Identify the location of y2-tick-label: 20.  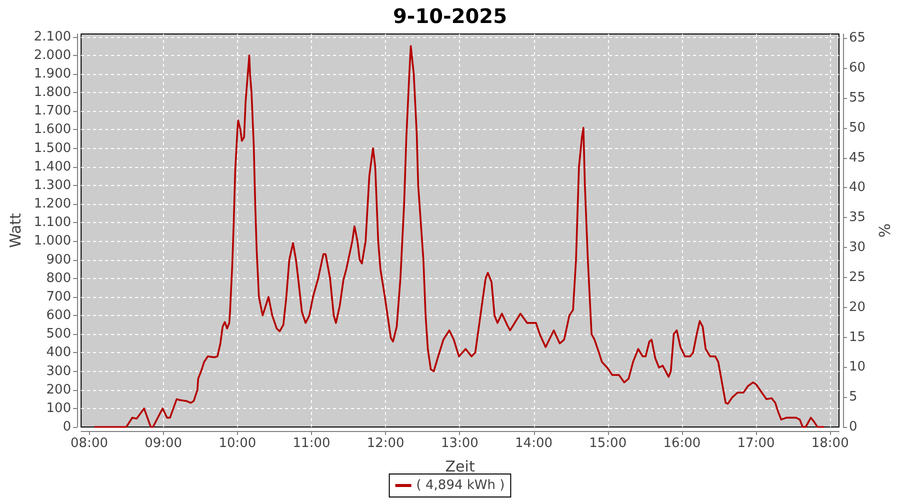
(857, 307).